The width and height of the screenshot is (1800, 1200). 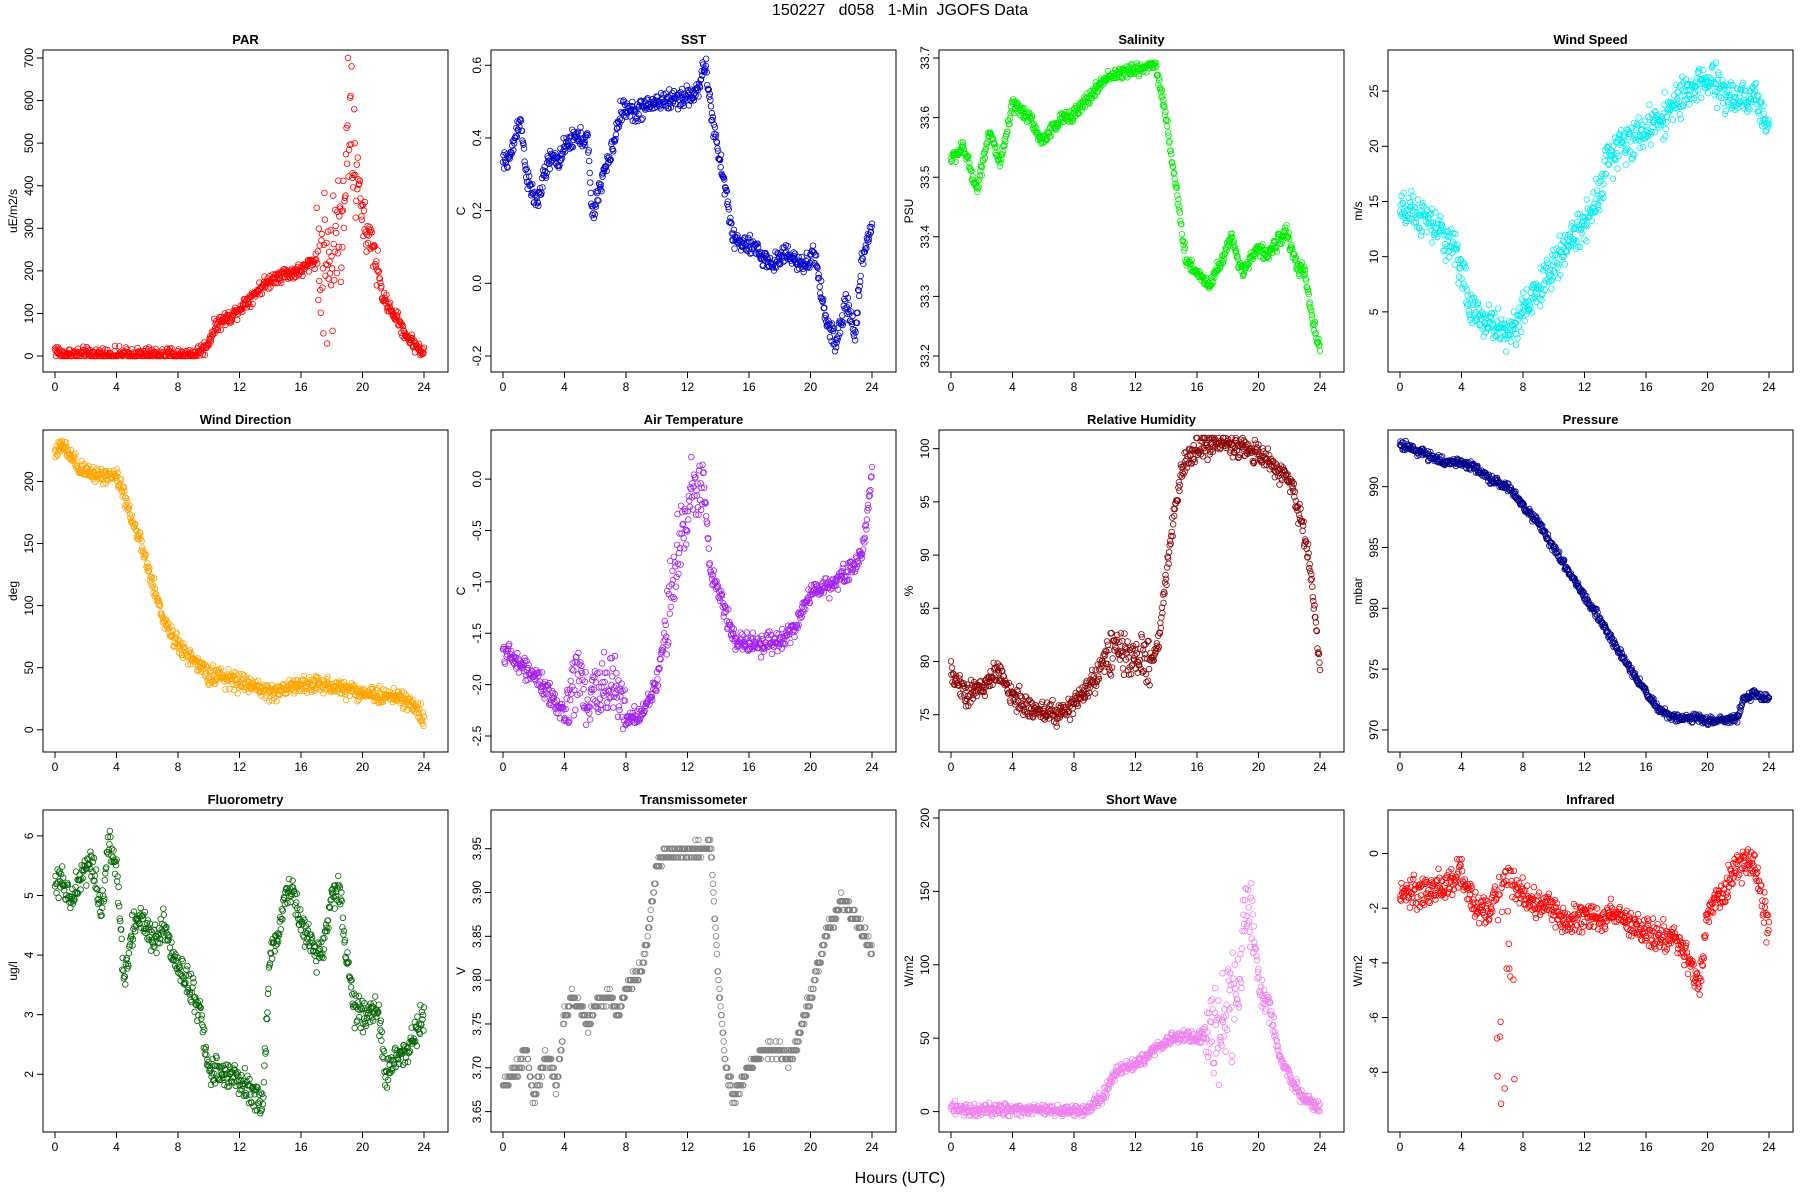 What do you see at coordinates (477, 633) in the screenshot?
I see `air-temperature-y-tick-label: -1.5` at bounding box center [477, 633].